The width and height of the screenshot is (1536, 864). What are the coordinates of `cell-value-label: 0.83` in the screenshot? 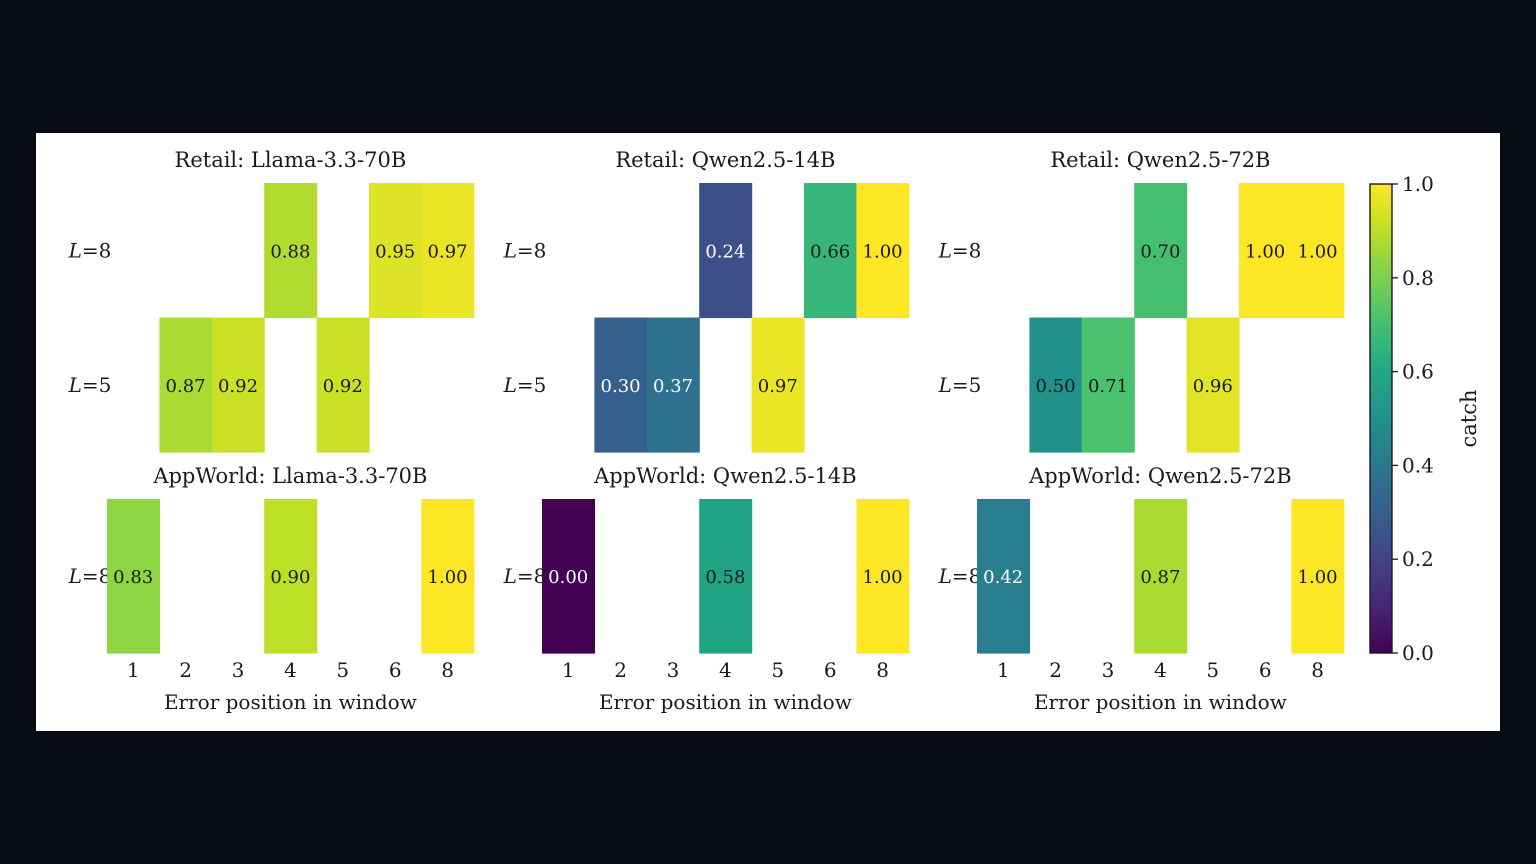 It's located at (133, 577).